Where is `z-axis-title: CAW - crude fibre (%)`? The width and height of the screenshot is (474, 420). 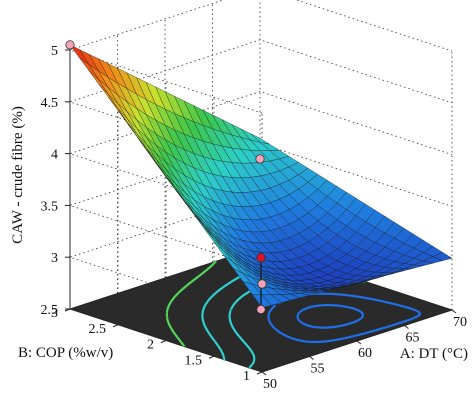
z-axis-title: CAW - crude fibre (%) is located at coordinates (18, 175).